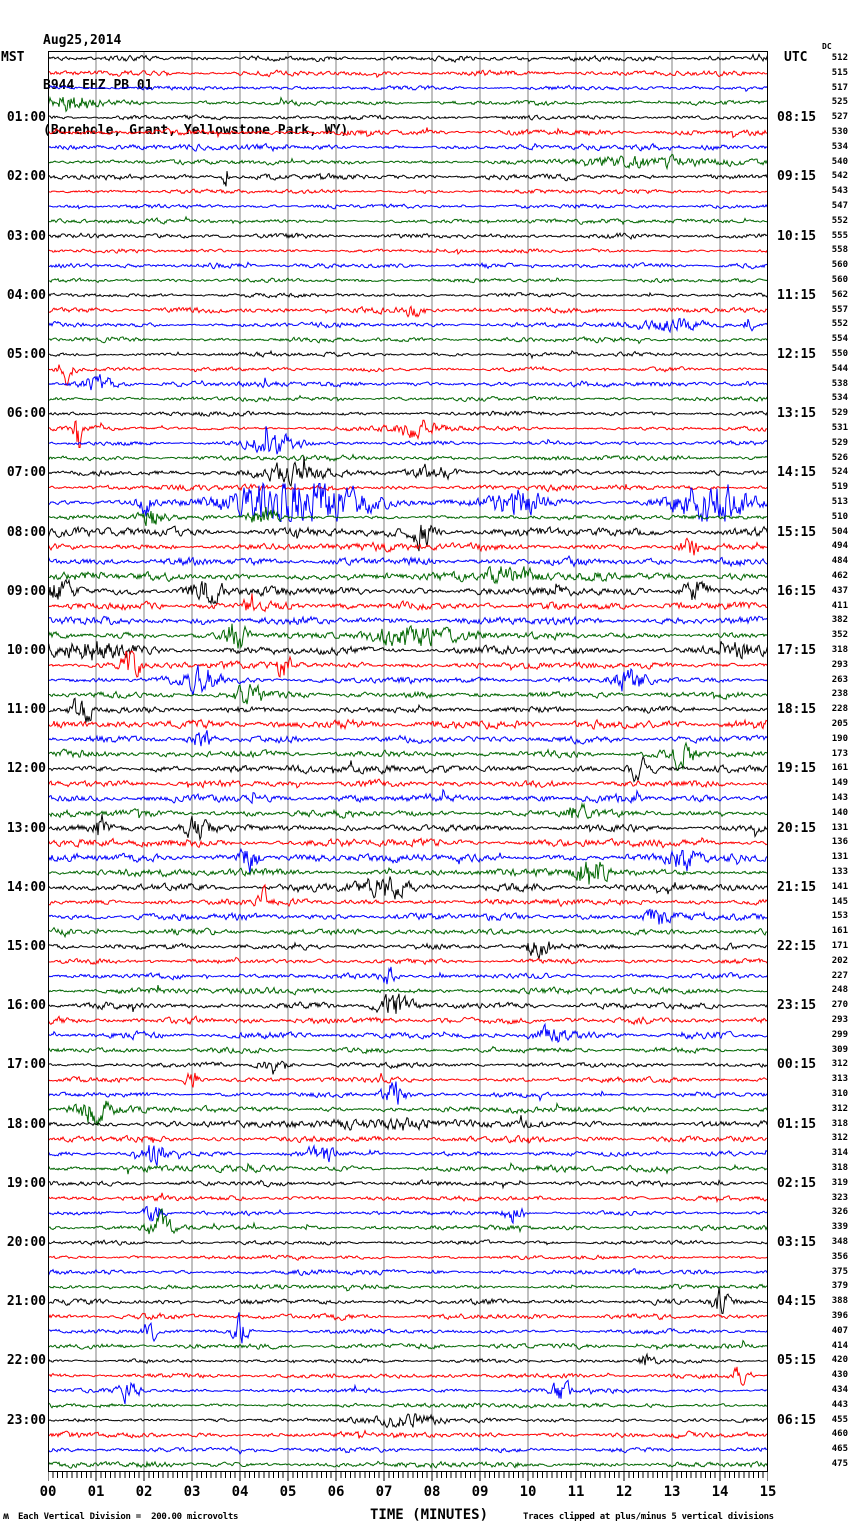 This screenshot has width=850, height=1534. I want to click on utc-label-0915: 09:15, so click(797, 177).